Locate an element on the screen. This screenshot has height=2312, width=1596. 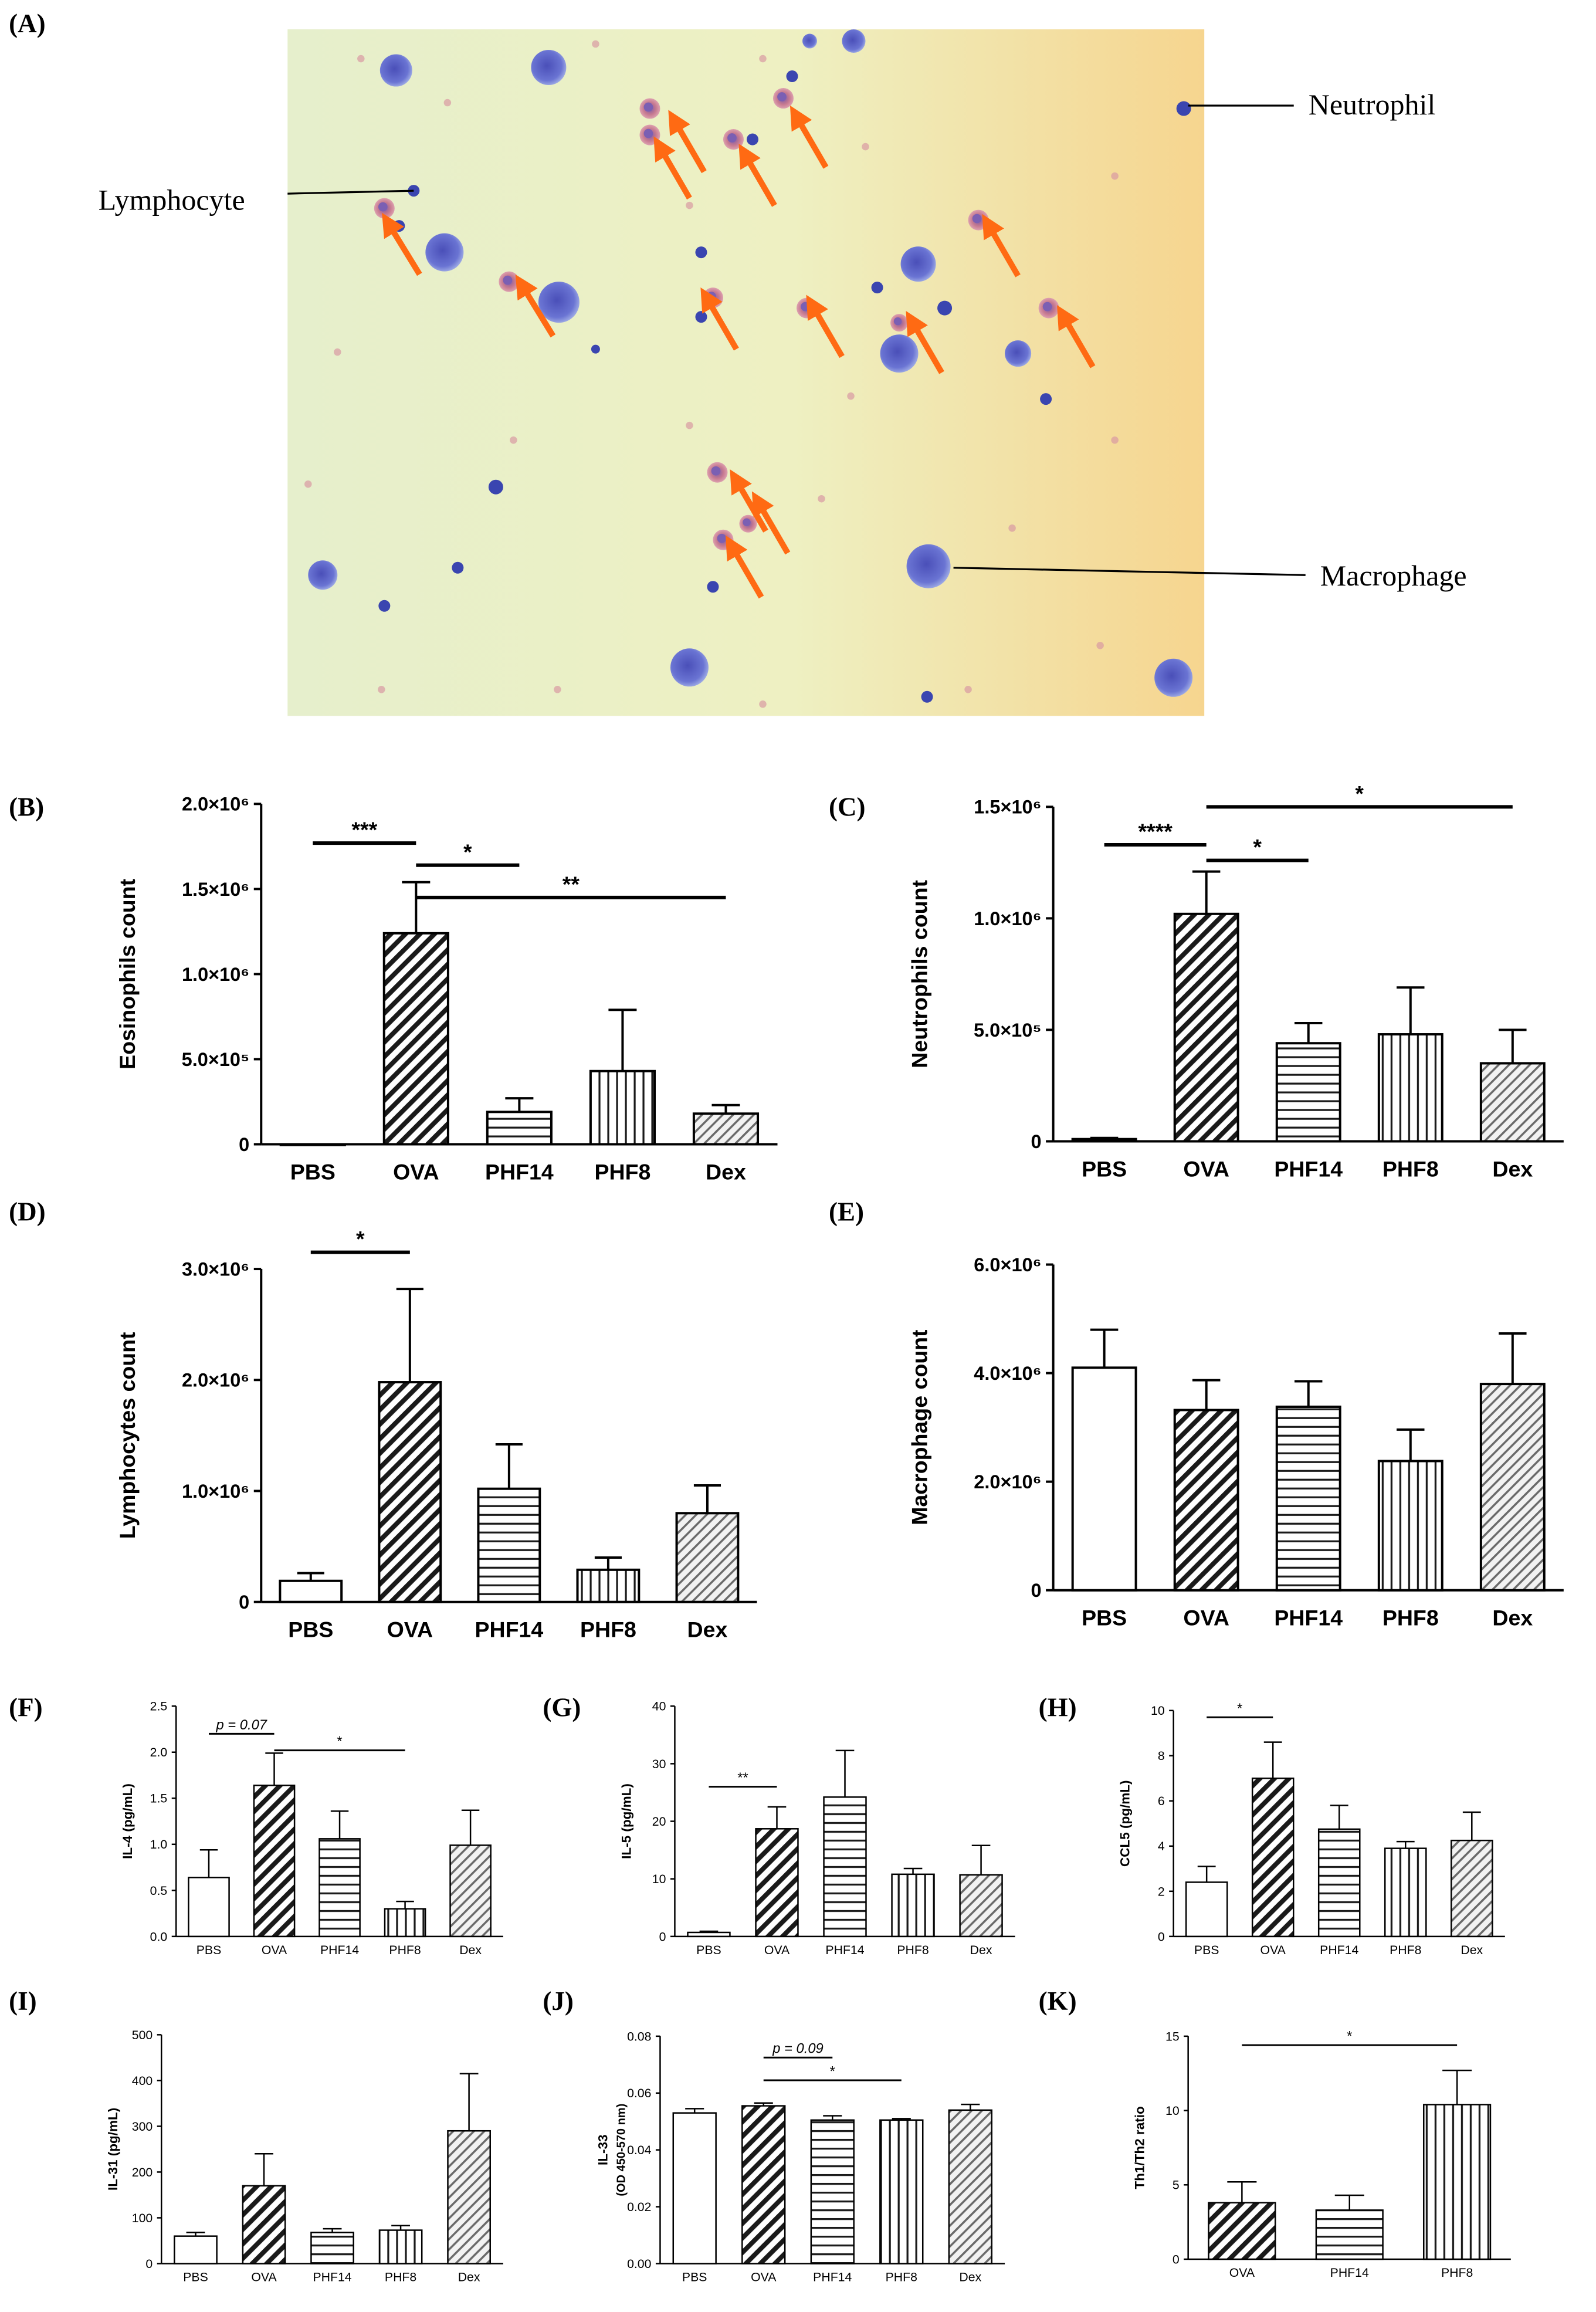
y-tick-label: 0.00 is located at coordinates (639, 2264).